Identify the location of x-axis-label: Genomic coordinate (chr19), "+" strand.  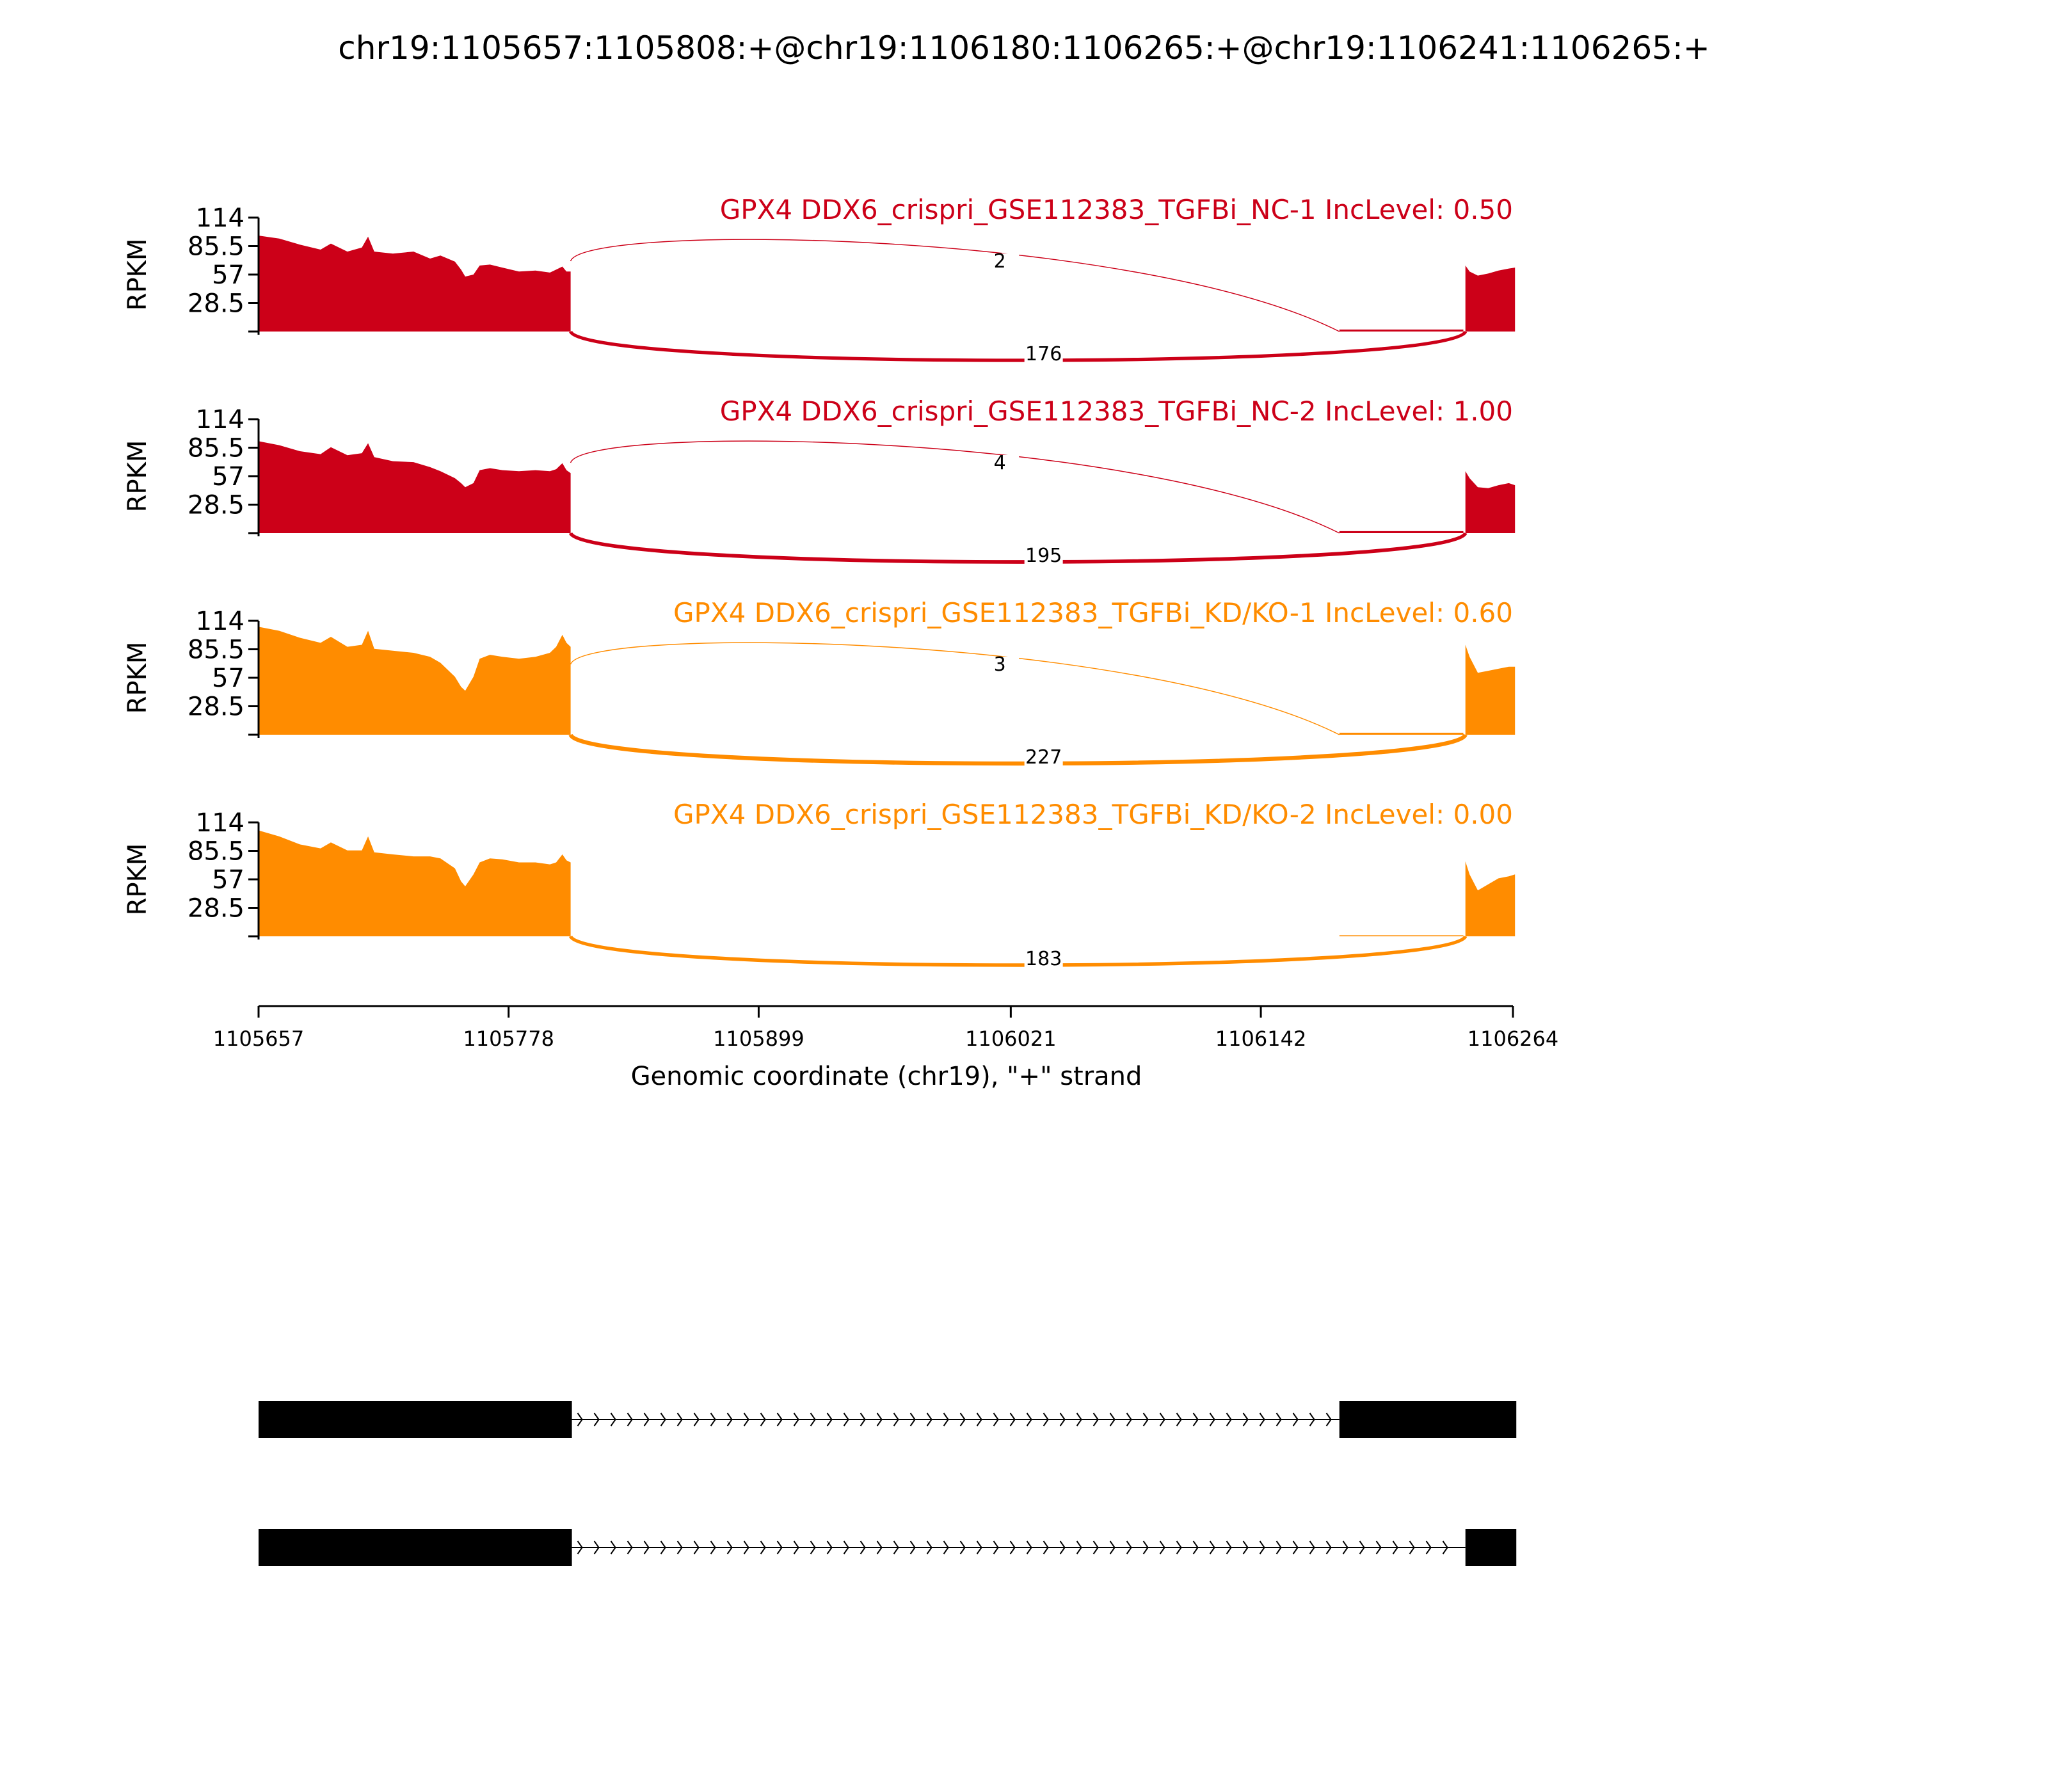
(886, 1076).